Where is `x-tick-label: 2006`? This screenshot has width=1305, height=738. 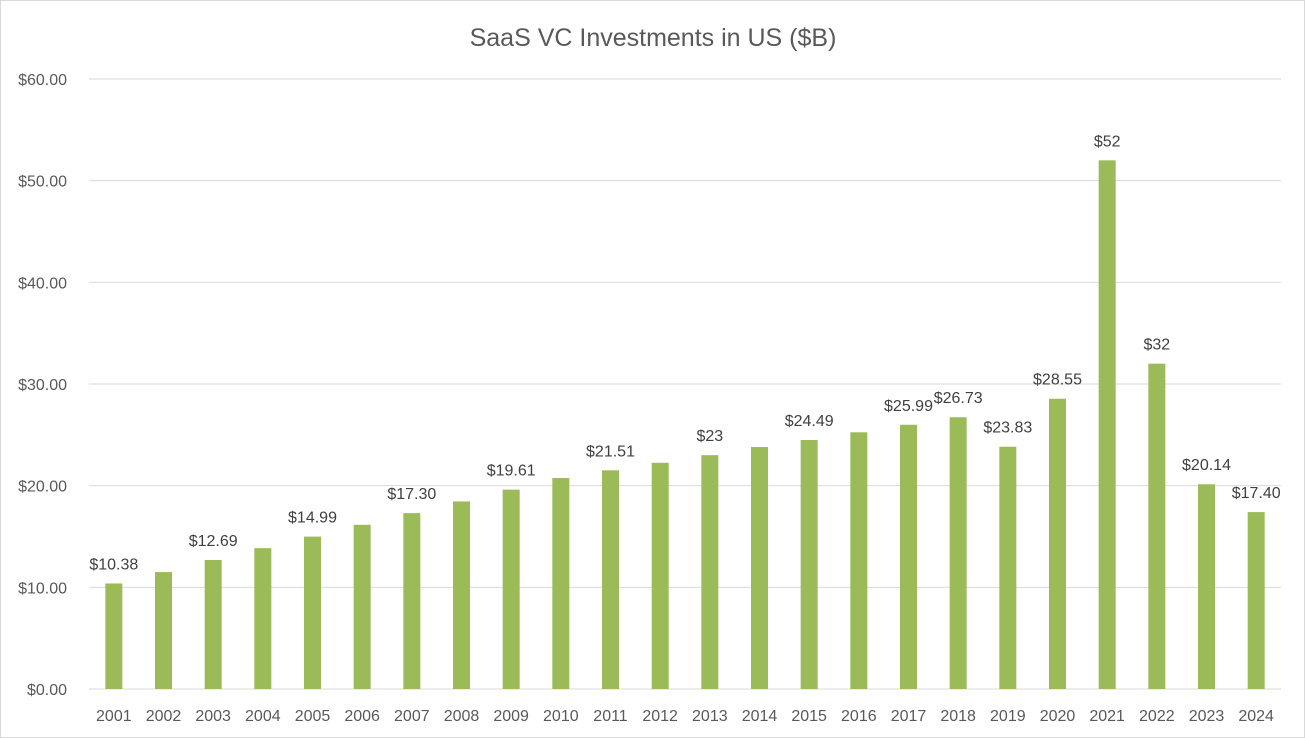
x-tick-label: 2006 is located at coordinates (362, 716).